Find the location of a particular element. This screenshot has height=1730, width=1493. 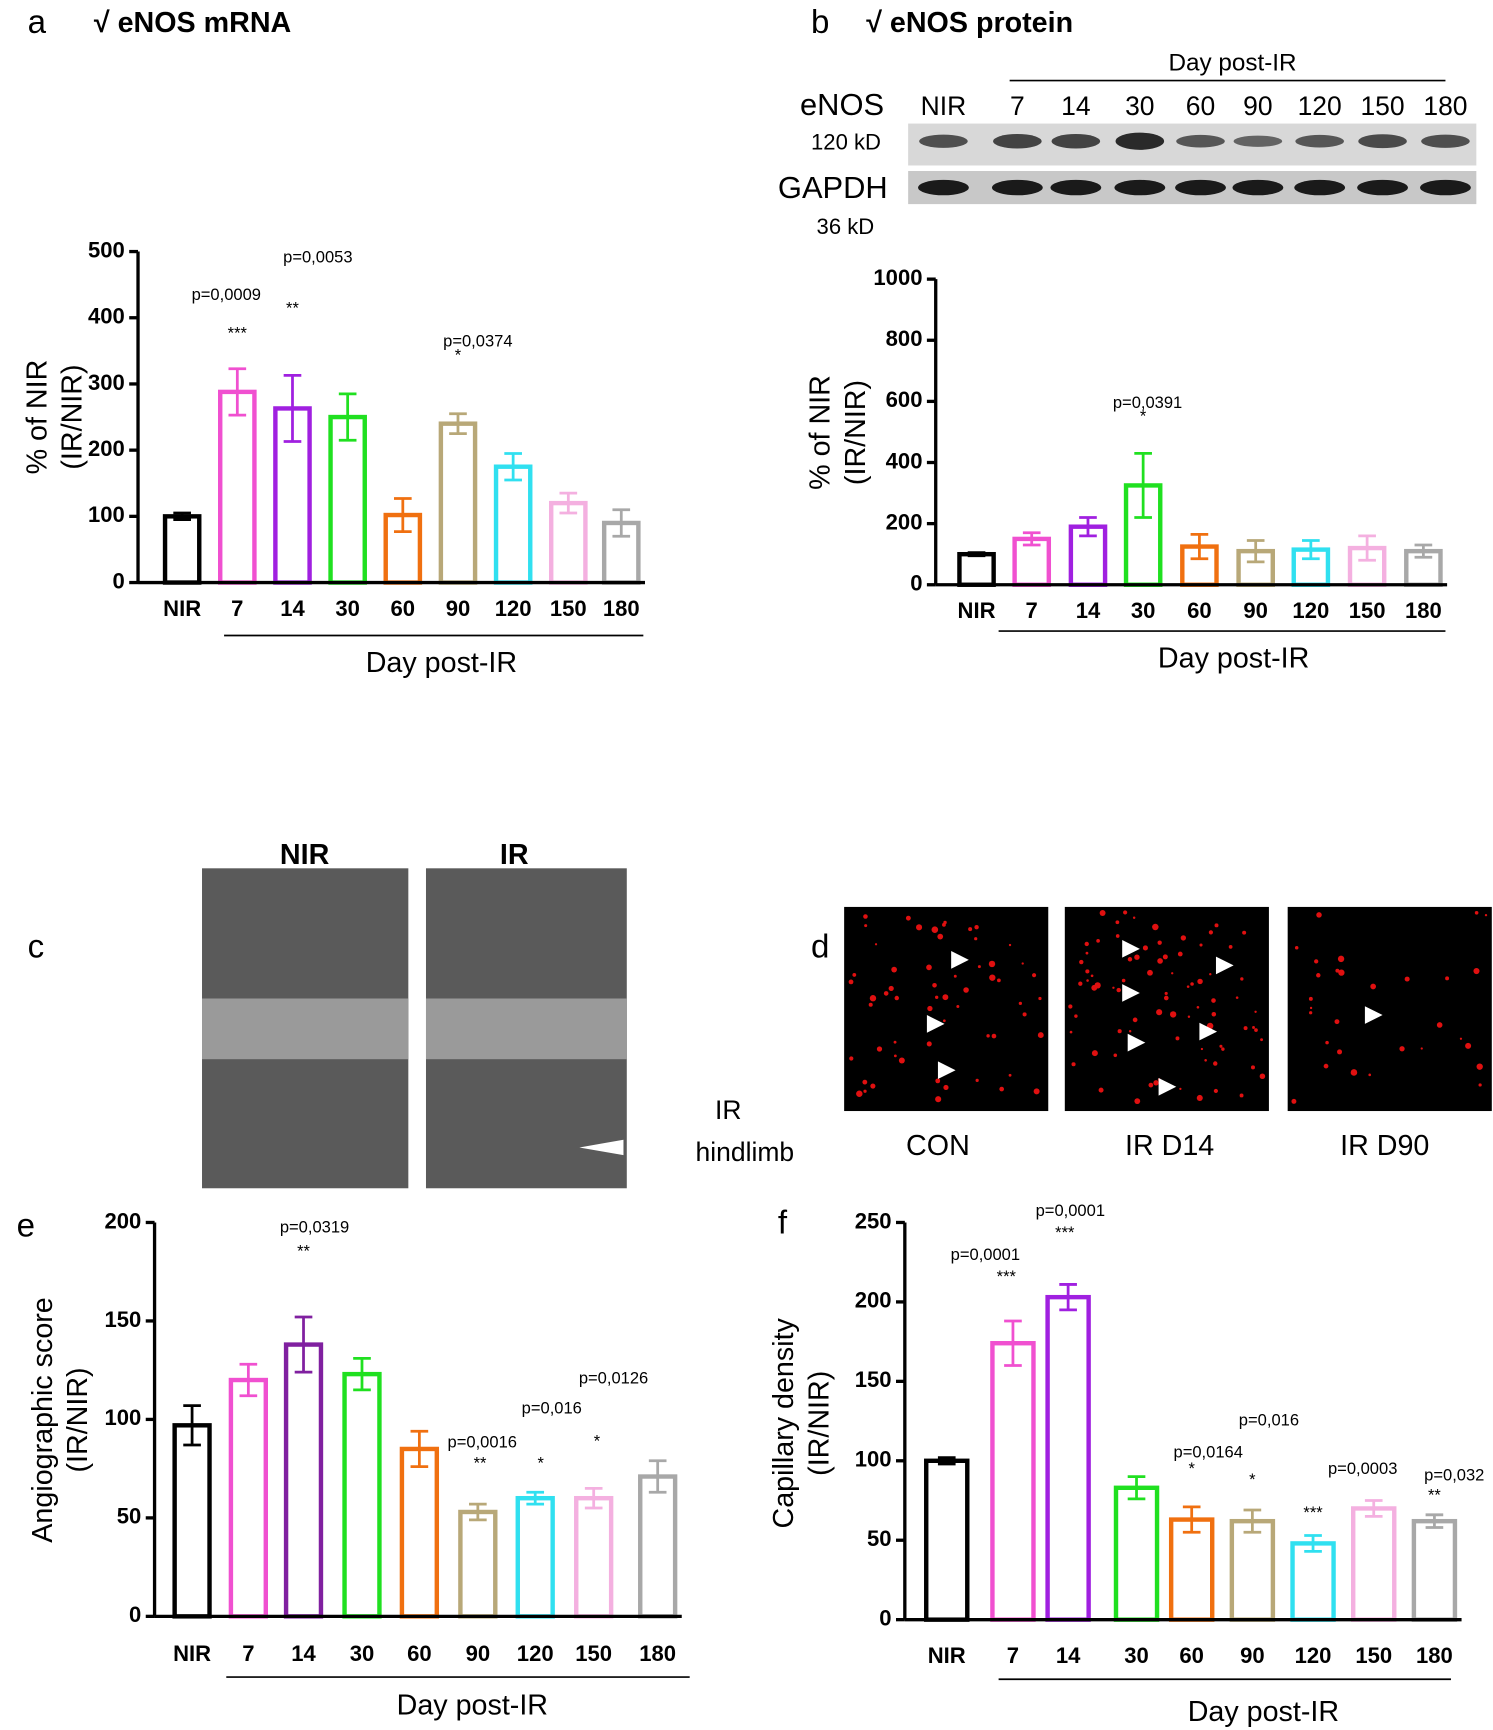

annotation: p=0,0374 is located at coordinates (477, 340).